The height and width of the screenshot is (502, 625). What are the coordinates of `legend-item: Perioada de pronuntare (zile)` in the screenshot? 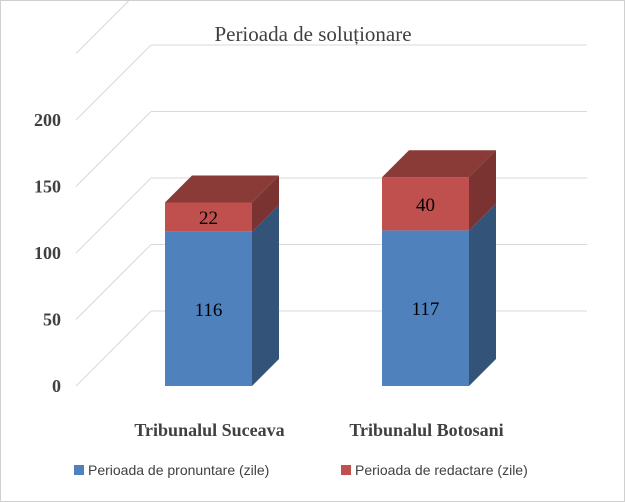 It's located at (171, 470).